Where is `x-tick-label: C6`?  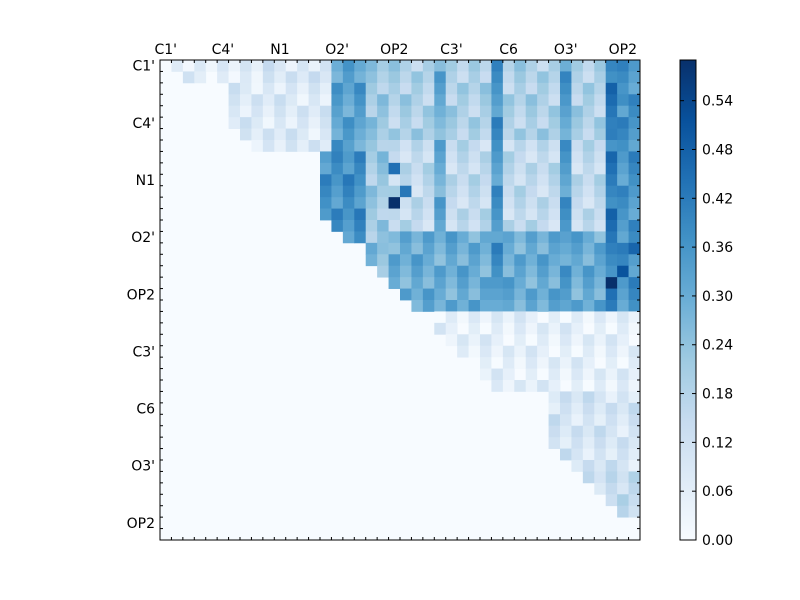 x-tick-label: C6 is located at coordinates (508, 50).